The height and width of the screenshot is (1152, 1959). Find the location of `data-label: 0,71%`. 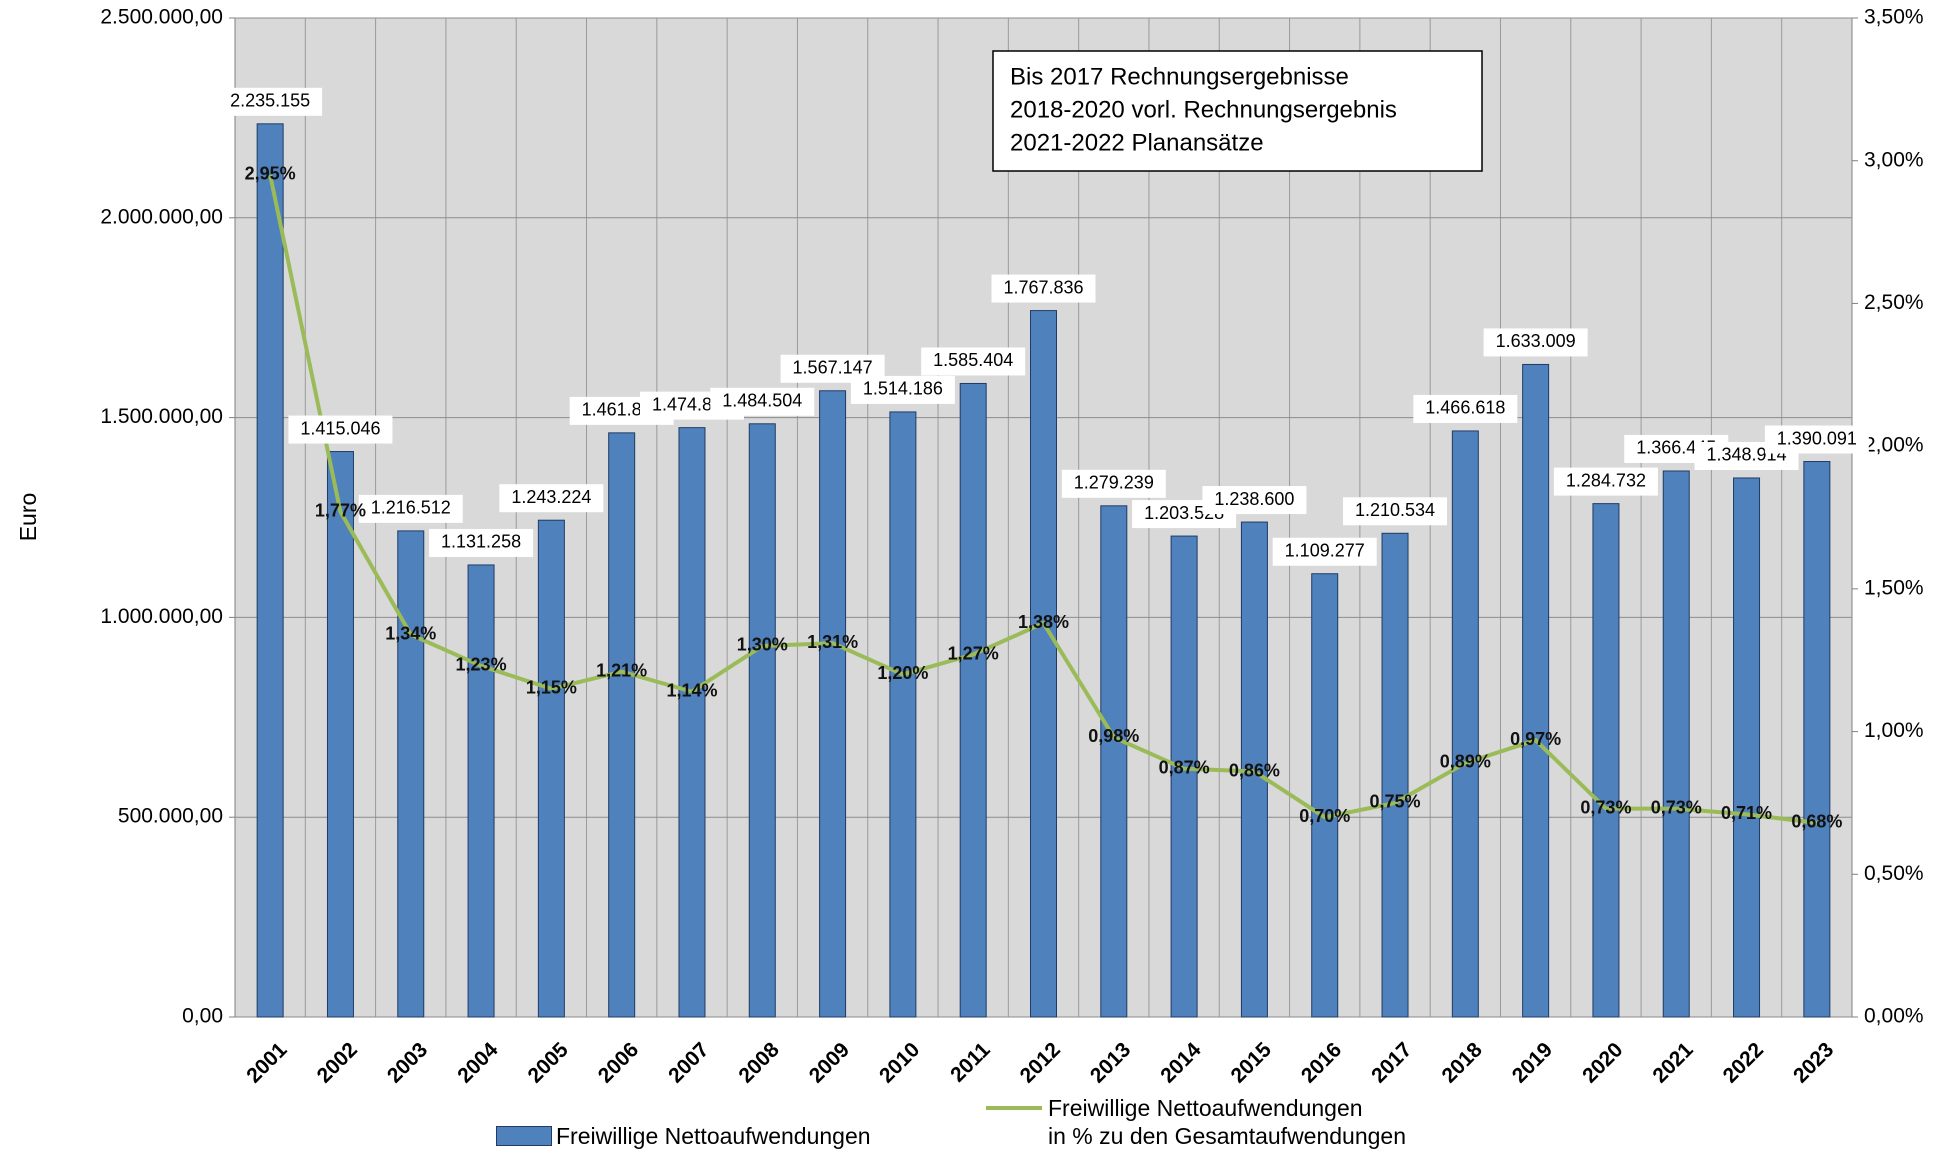

data-label: 0,71% is located at coordinates (1746, 813).